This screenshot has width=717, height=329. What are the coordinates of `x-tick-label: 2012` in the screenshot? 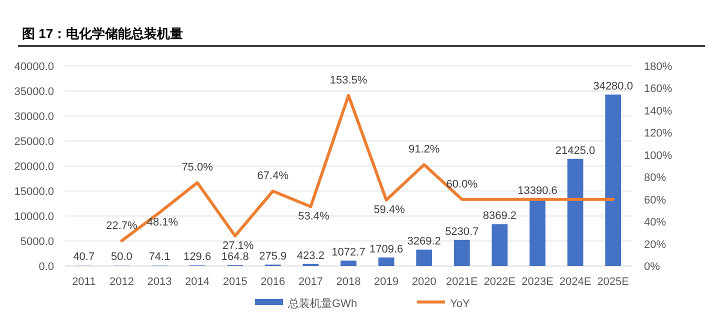 It's located at (121, 282).